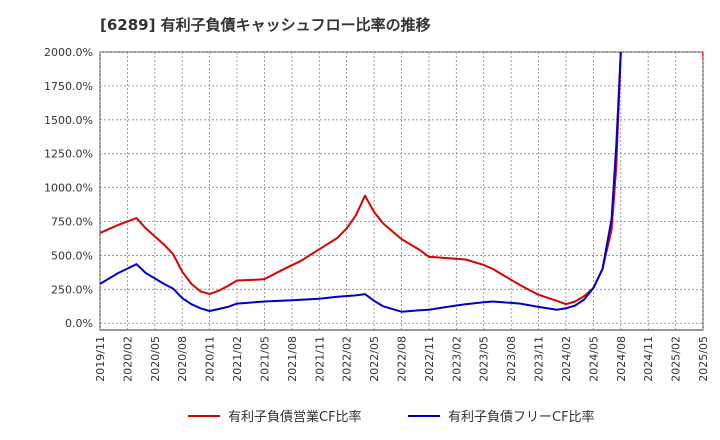 This screenshot has height=440, width=720. Describe the element at coordinates (374, 359) in the screenshot. I see `x-tick-label: 2022/05` at that location.